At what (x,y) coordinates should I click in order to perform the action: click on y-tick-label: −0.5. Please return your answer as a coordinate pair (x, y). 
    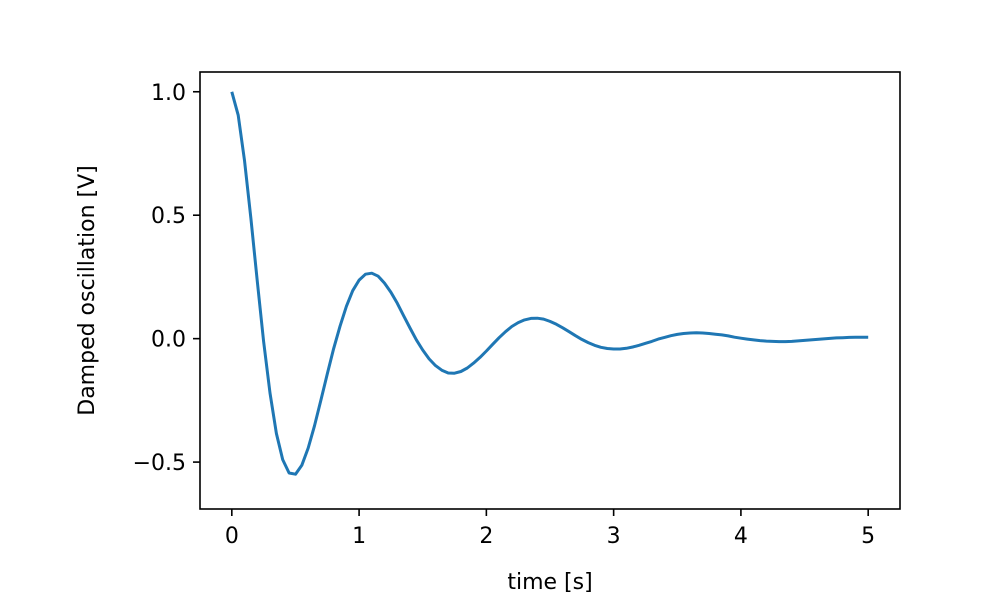
    Looking at the image, I should click on (159, 463).